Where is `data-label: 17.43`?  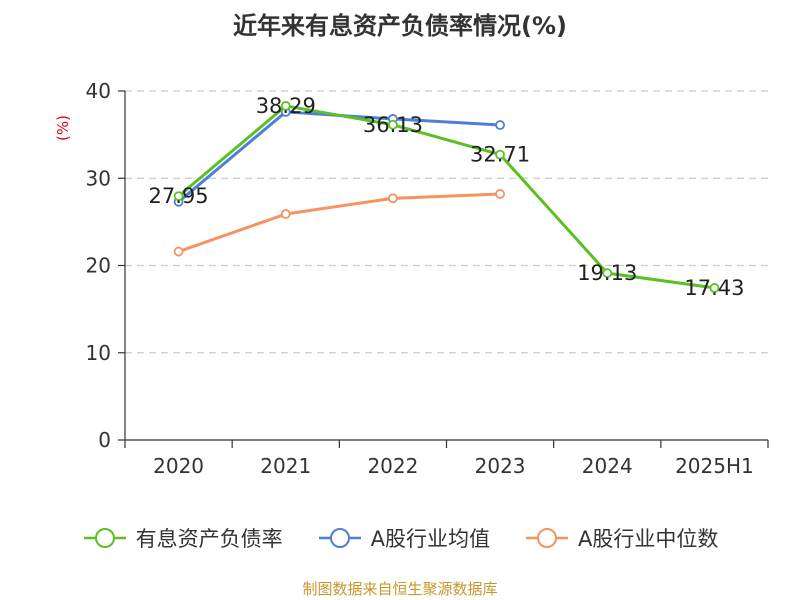
data-label: 17.43 is located at coordinates (714, 288).